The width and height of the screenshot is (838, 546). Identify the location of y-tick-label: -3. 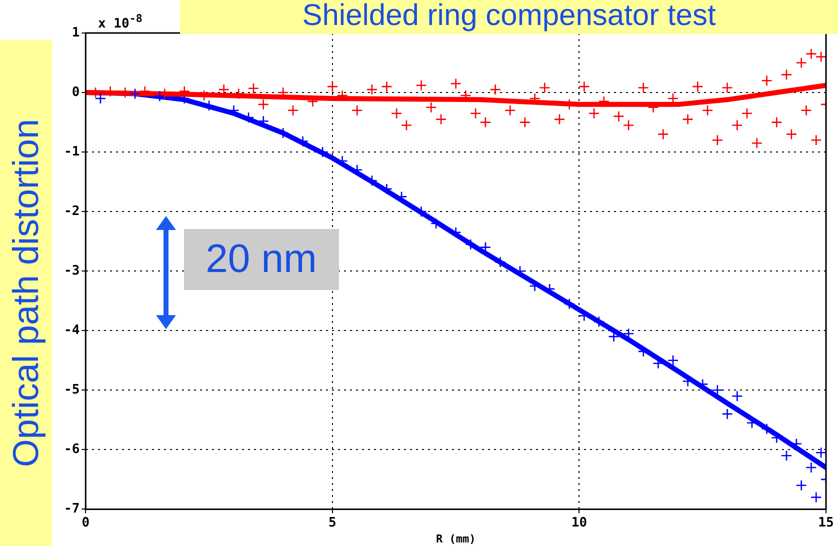
(72, 270).